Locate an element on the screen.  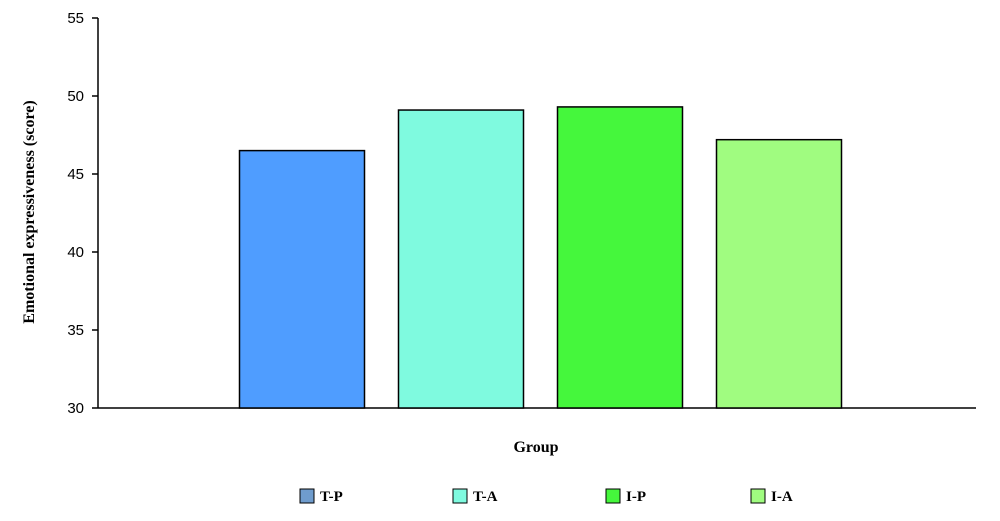
y-tick-label: 35 is located at coordinates (75, 330).